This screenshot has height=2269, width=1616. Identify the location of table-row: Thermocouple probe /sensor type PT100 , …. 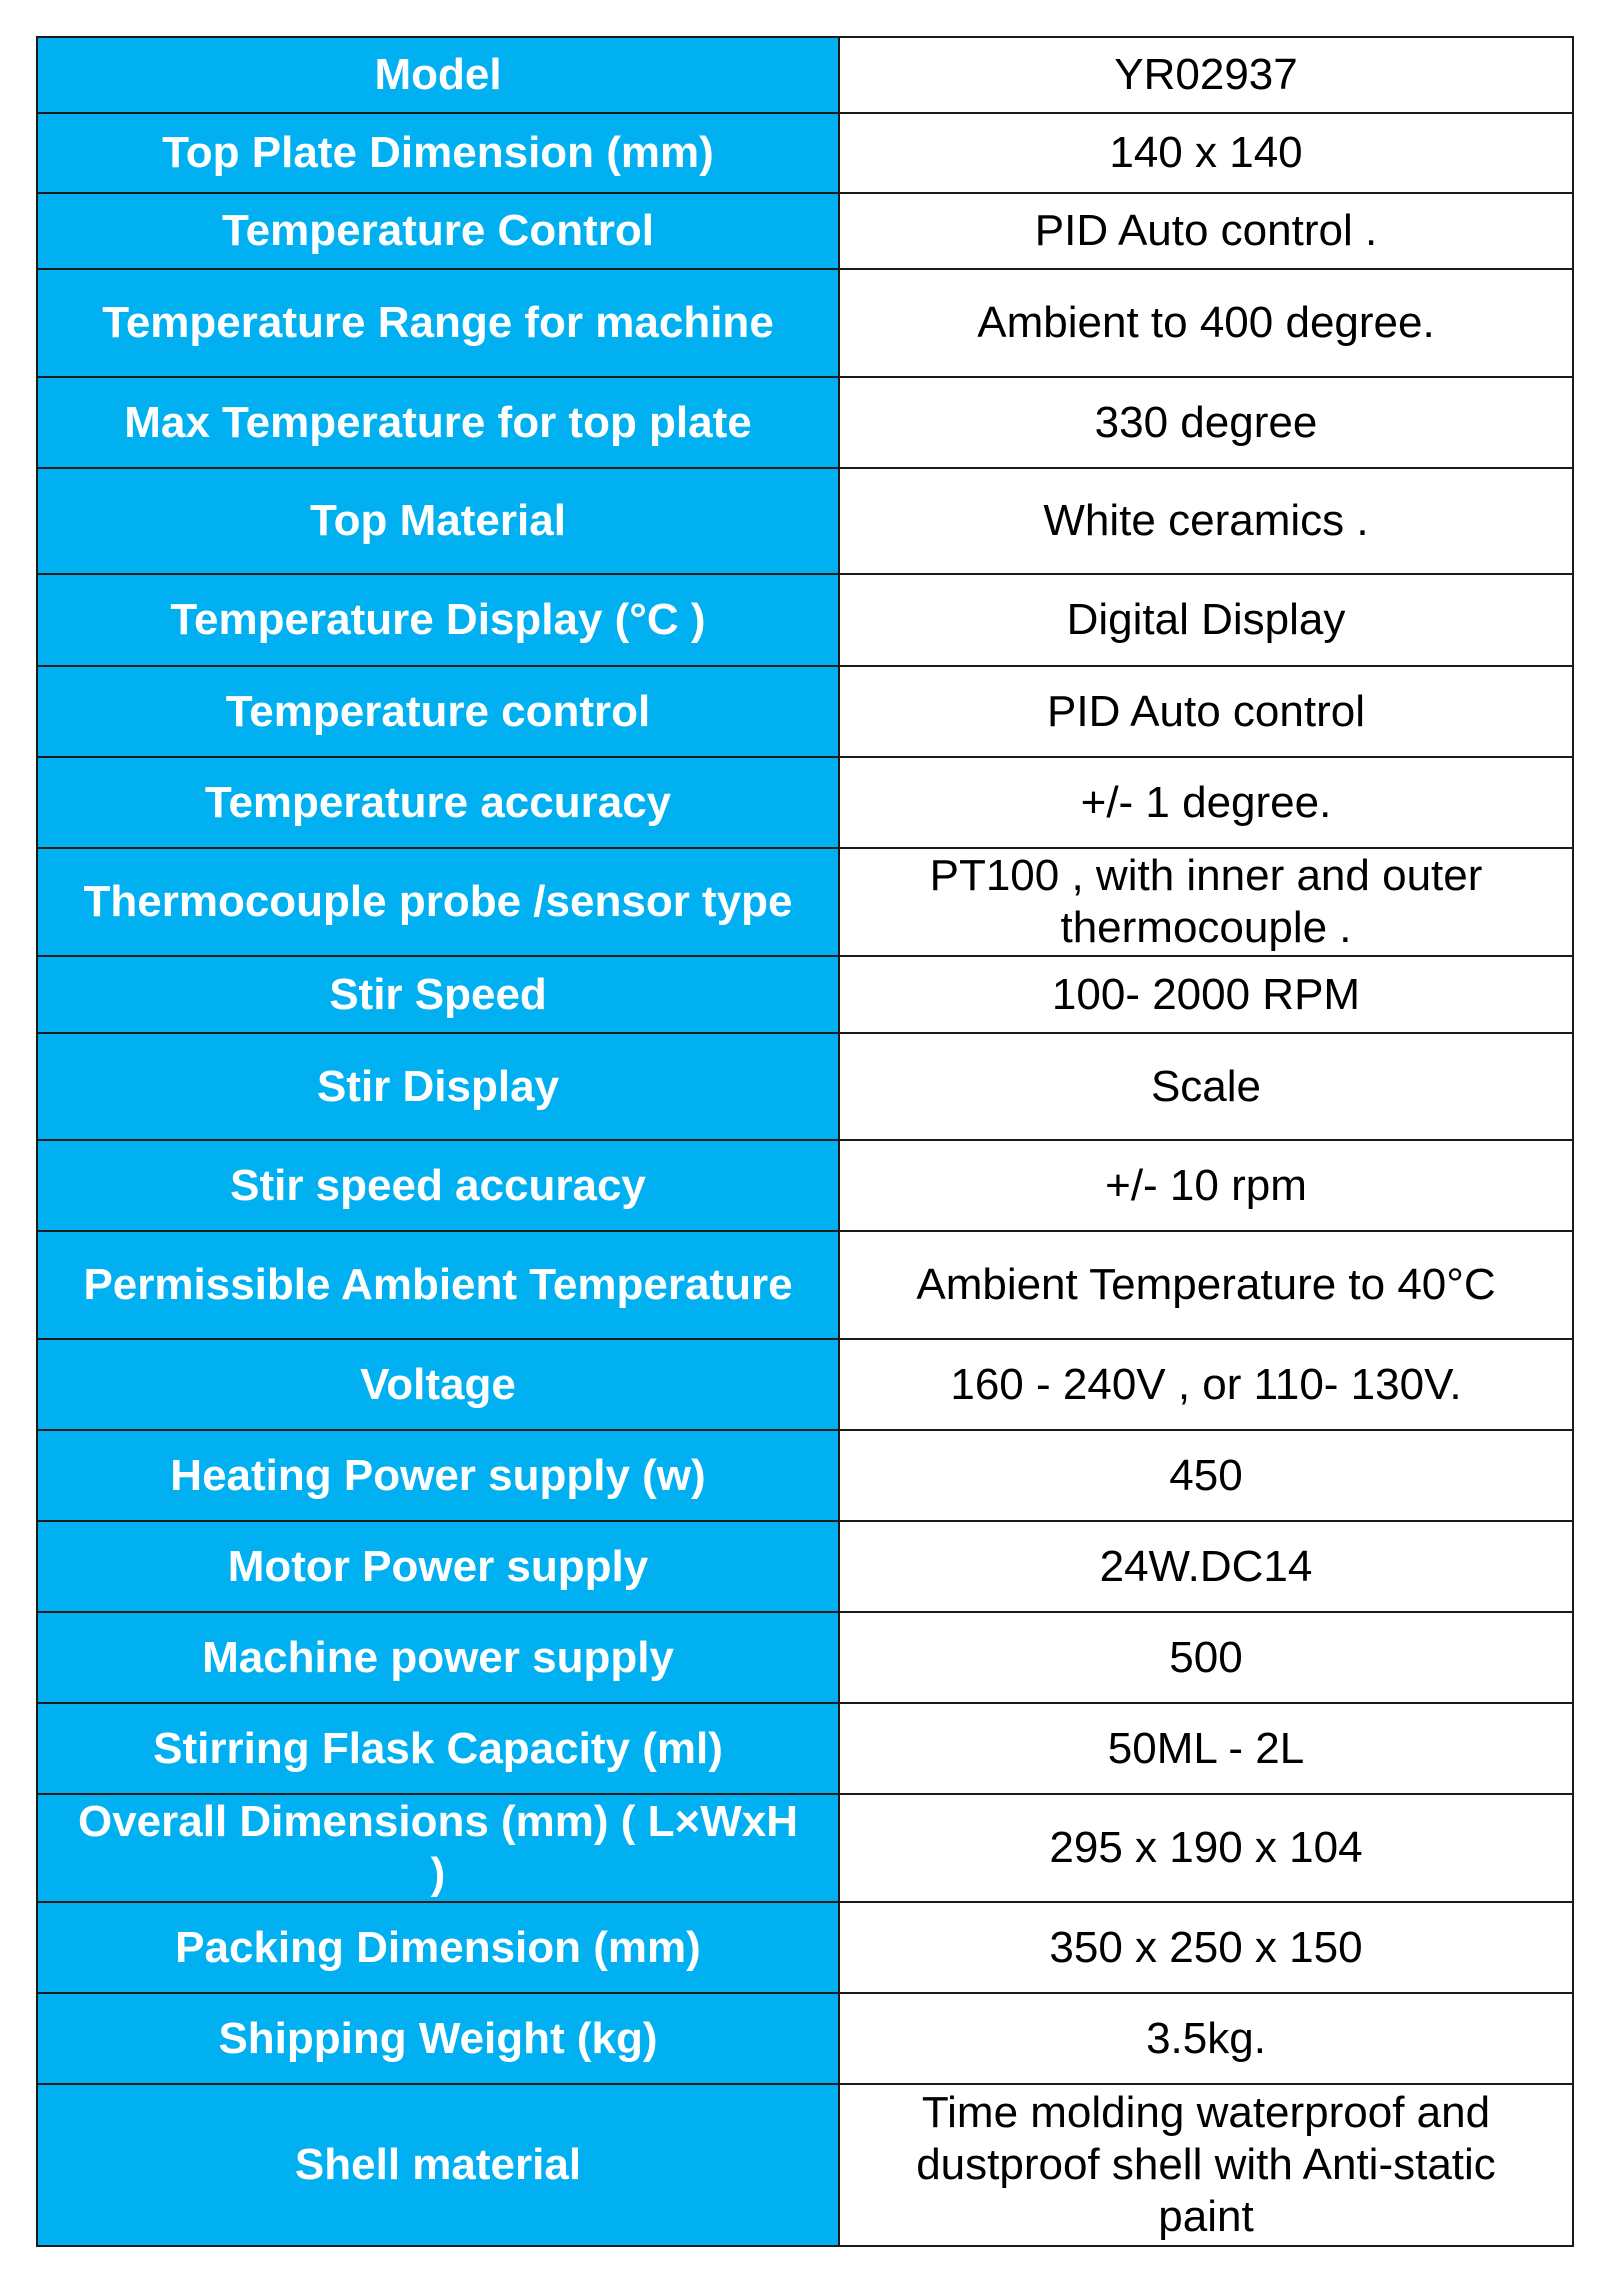
(805, 902).